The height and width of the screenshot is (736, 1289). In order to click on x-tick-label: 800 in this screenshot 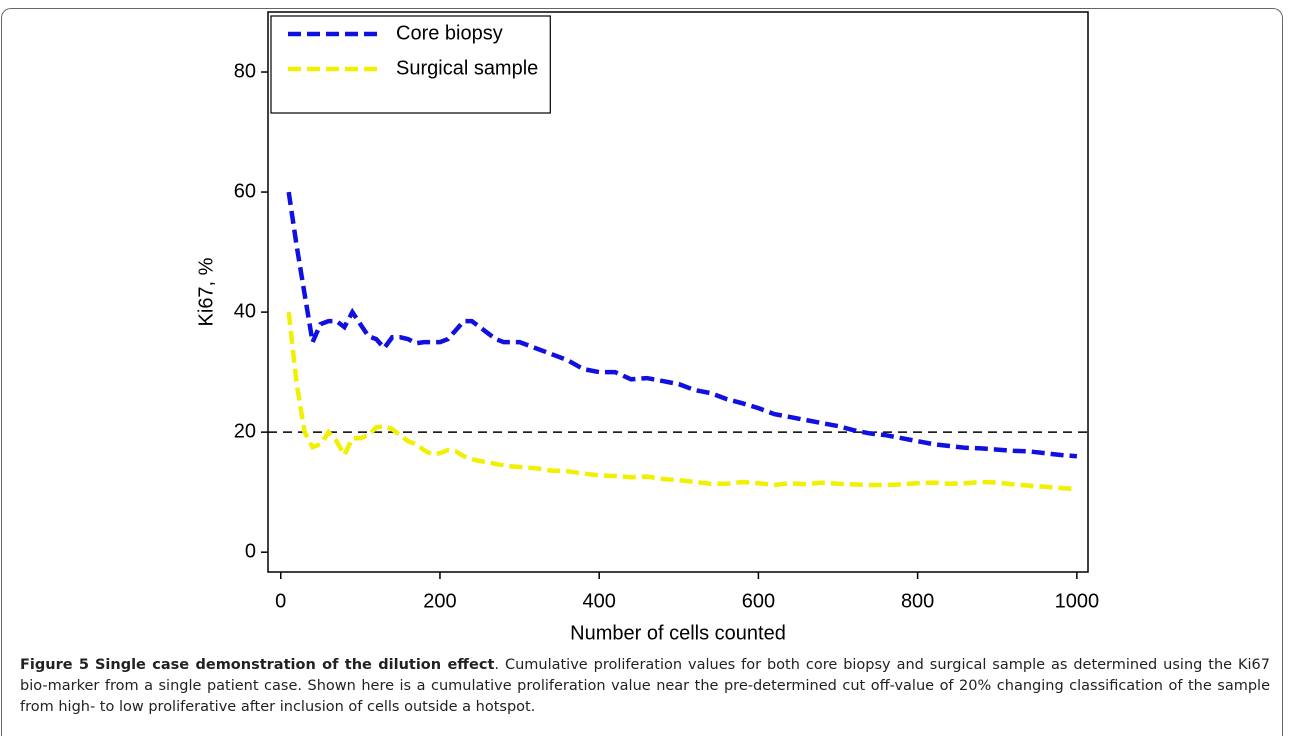, I will do `click(917, 601)`.